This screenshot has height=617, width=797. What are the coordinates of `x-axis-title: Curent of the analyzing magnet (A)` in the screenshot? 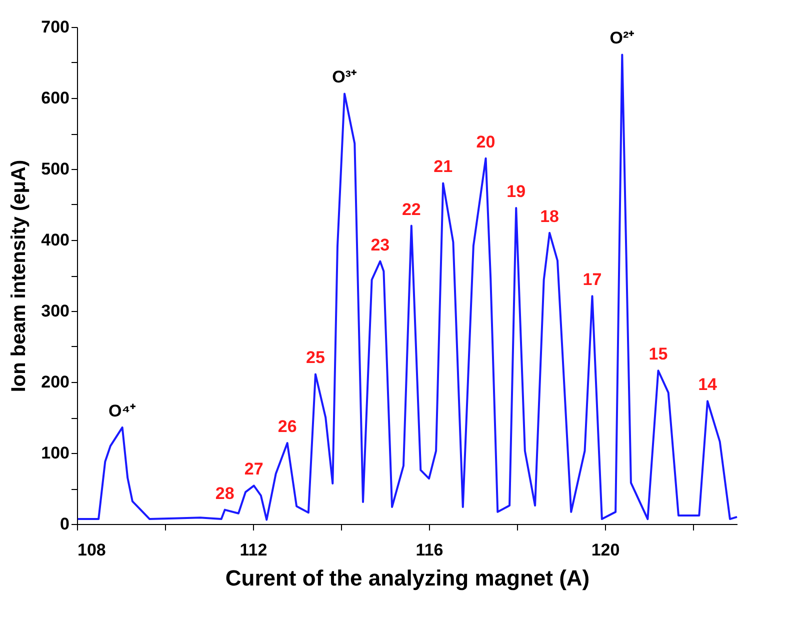 It's located at (407, 578).